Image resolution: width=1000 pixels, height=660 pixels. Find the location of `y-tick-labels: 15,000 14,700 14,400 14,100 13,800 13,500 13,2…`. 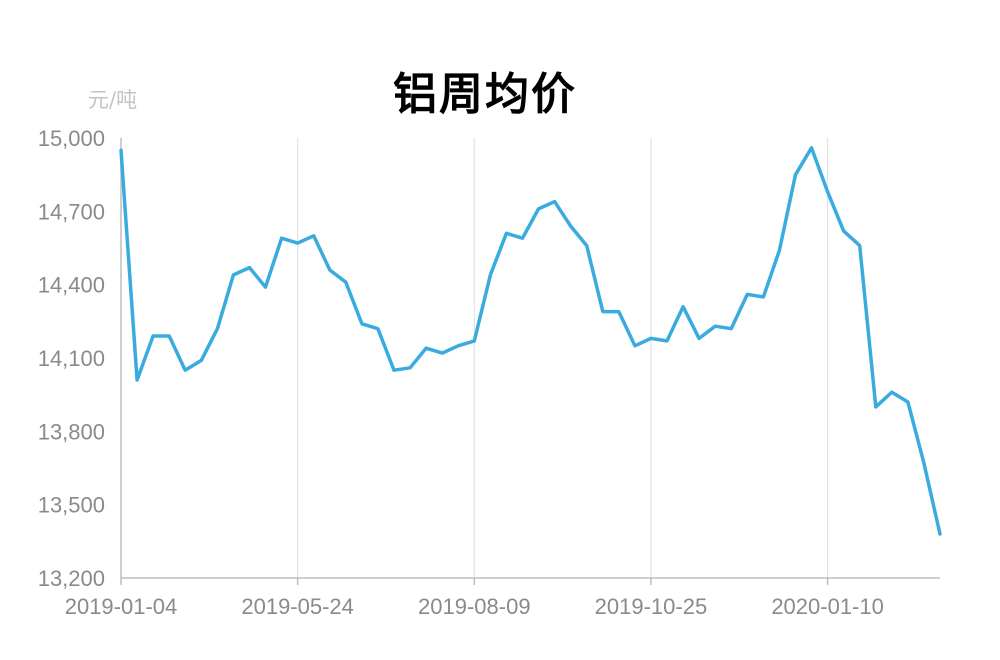

y-tick-labels: 15,000 14,700 14,400 14,100 13,800 13,500 13,2… is located at coordinates (71, 358).